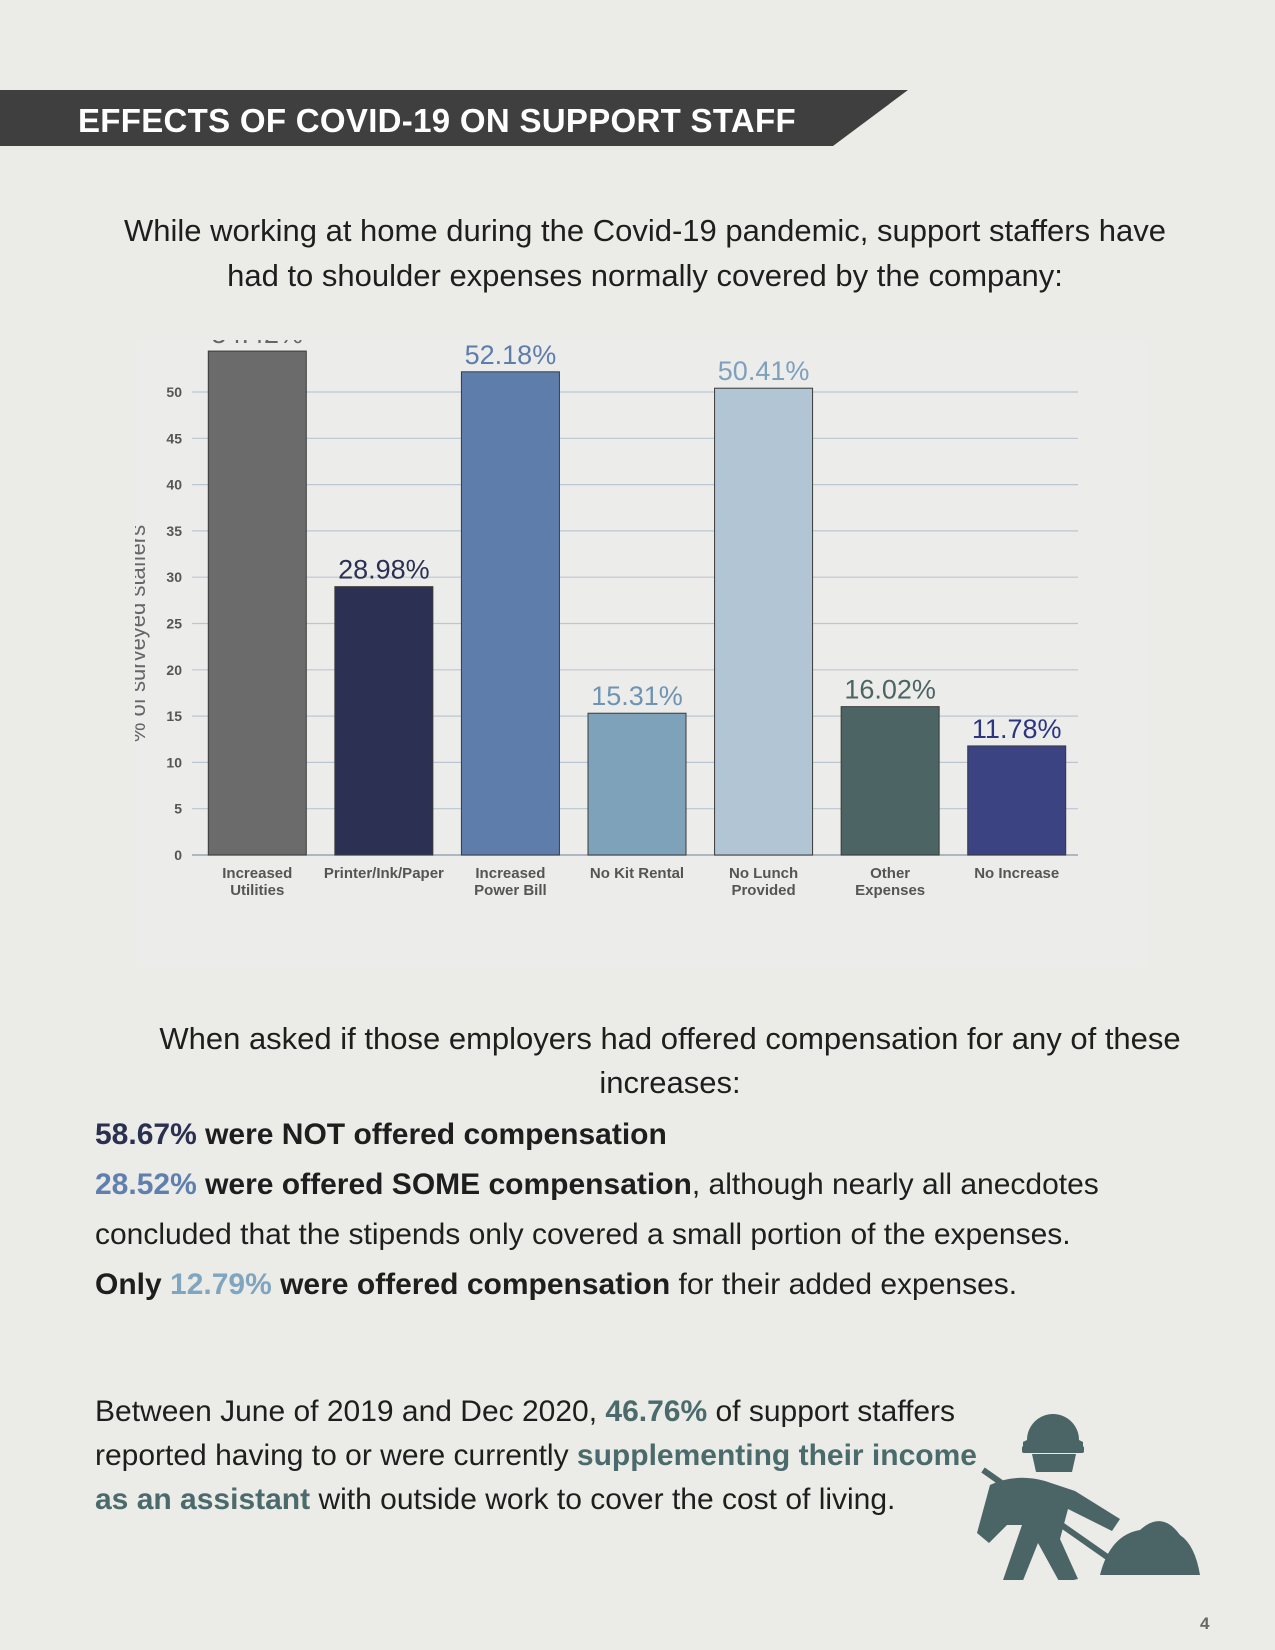 Image resolution: width=1275 pixels, height=1650 pixels. Describe the element at coordinates (174, 577) in the screenshot. I see `y-tick-label: 30` at that location.